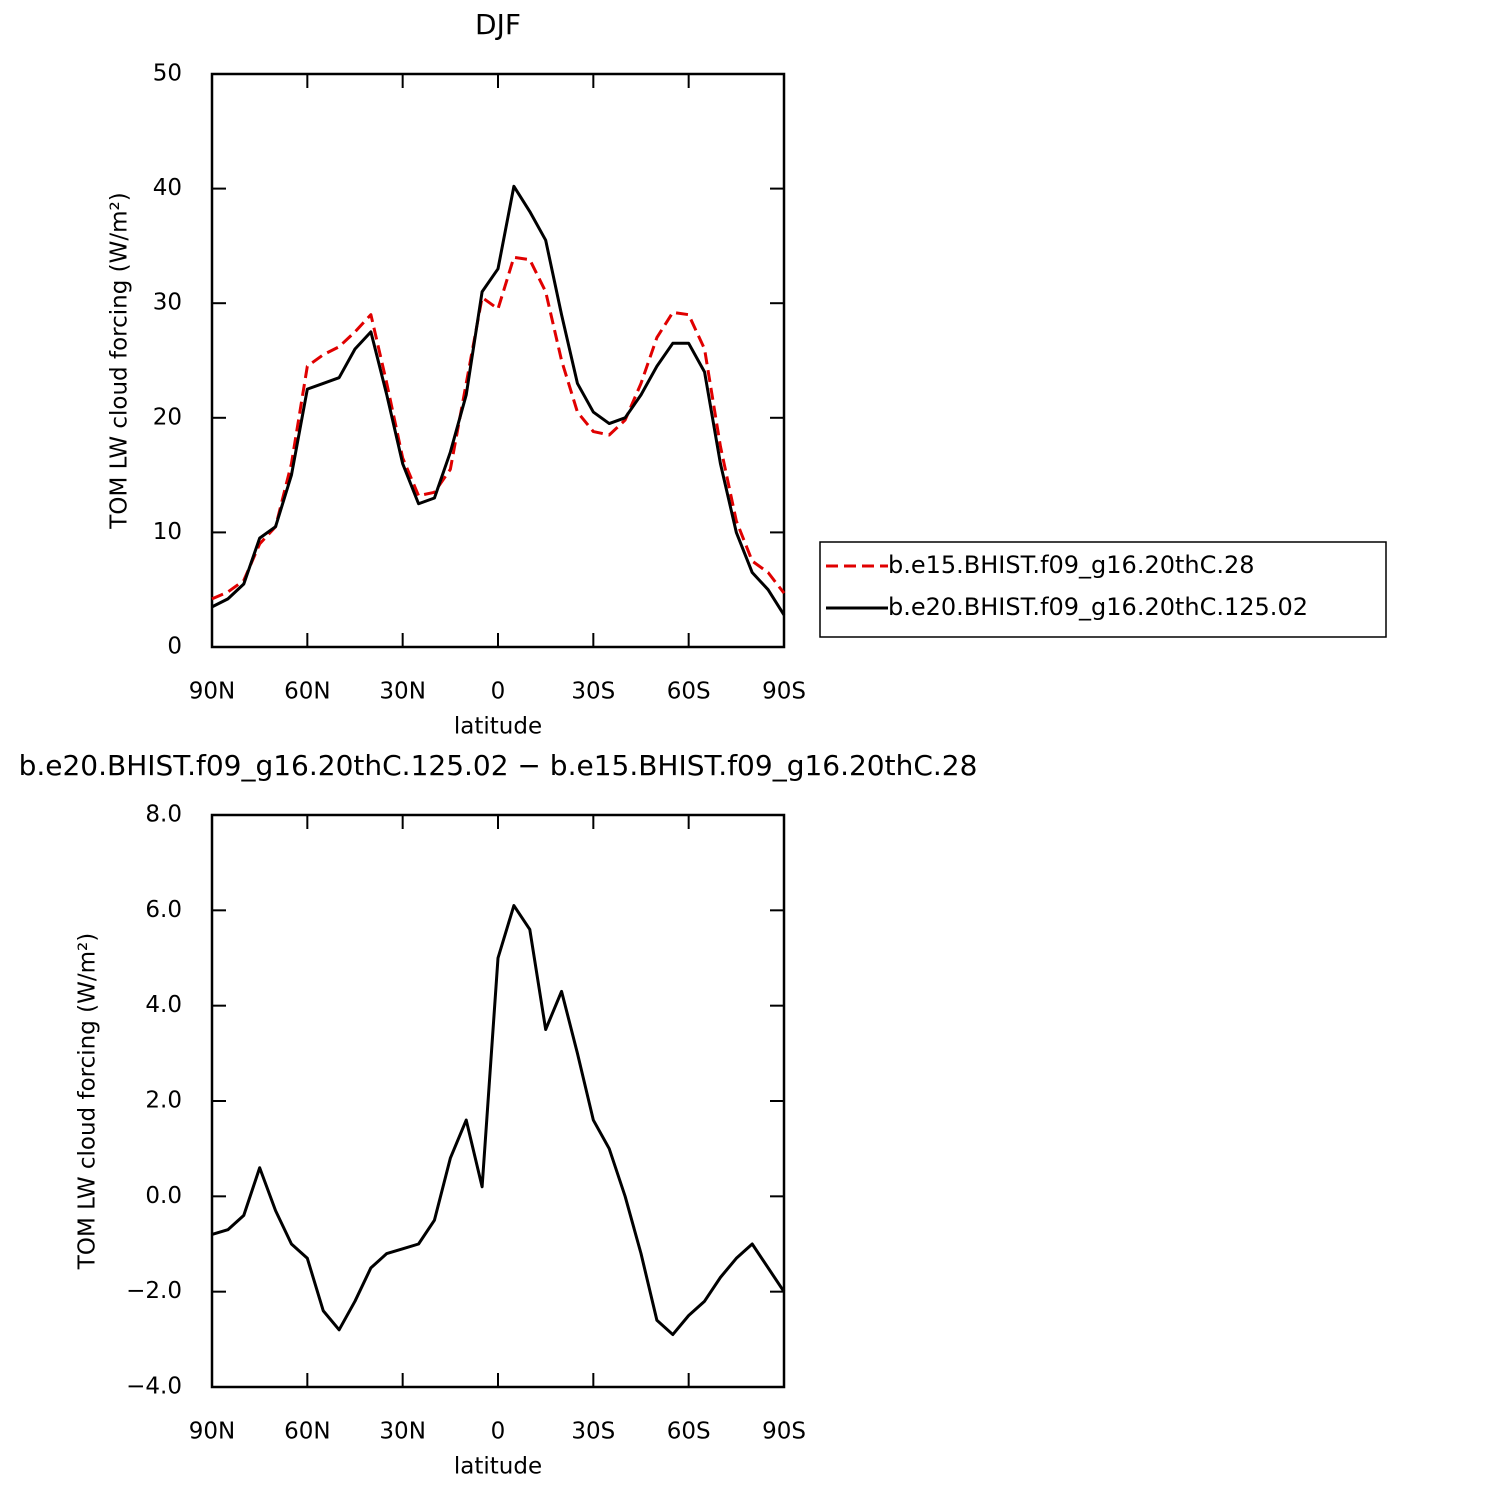  What do you see at coordinates (1103, 589) in the screenshot?
I see `legend-box` at bounding box center [1103, 589].